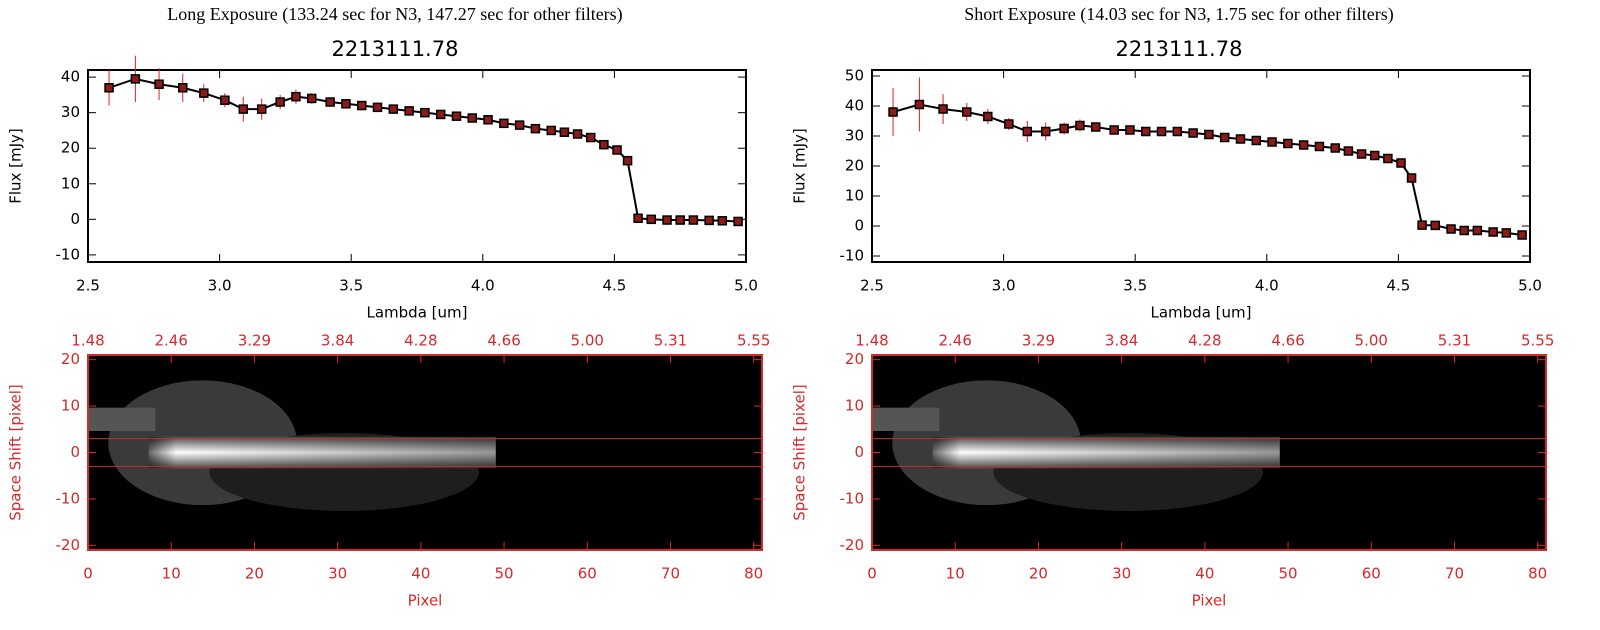 The image size is (1600, 630). I want to click on x-tick-label: 3.5, so click(1135, 286).